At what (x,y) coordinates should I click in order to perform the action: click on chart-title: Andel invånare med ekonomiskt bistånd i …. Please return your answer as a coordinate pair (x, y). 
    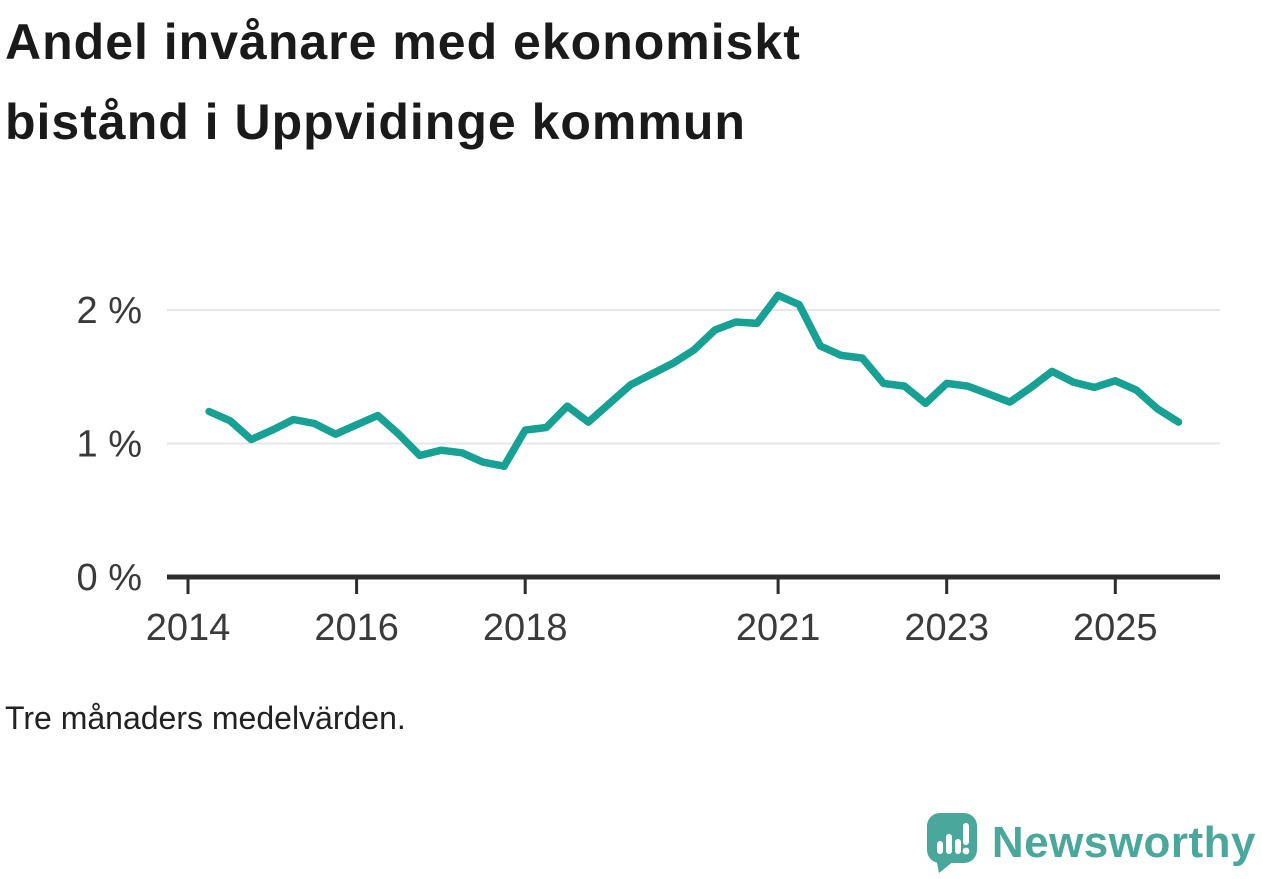
    Looking at the image, I should click on (403, 82).